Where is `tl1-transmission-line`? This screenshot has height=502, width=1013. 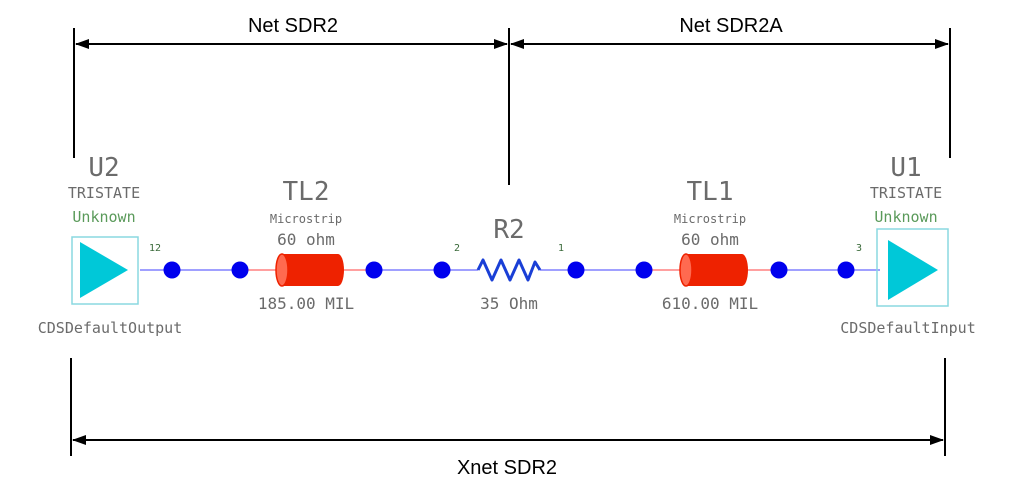 tl1-transmission-line is located at coordinates (711, 270).